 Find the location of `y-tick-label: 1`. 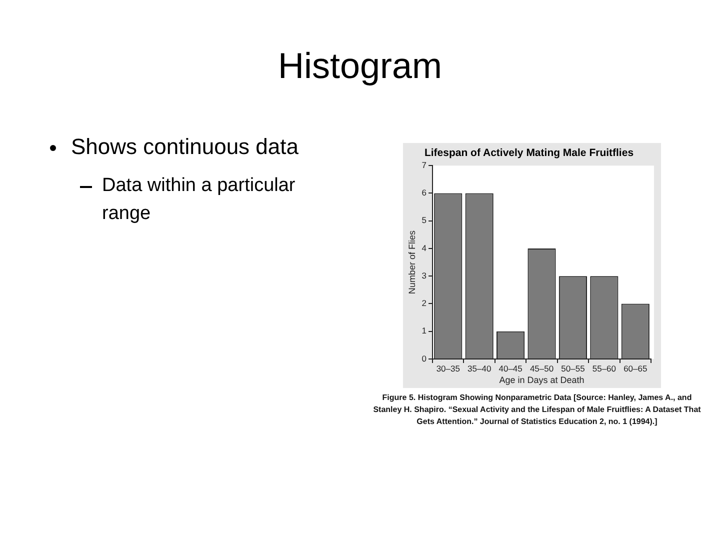

y-tick-label: 1 is located at coordinates (424, 331).